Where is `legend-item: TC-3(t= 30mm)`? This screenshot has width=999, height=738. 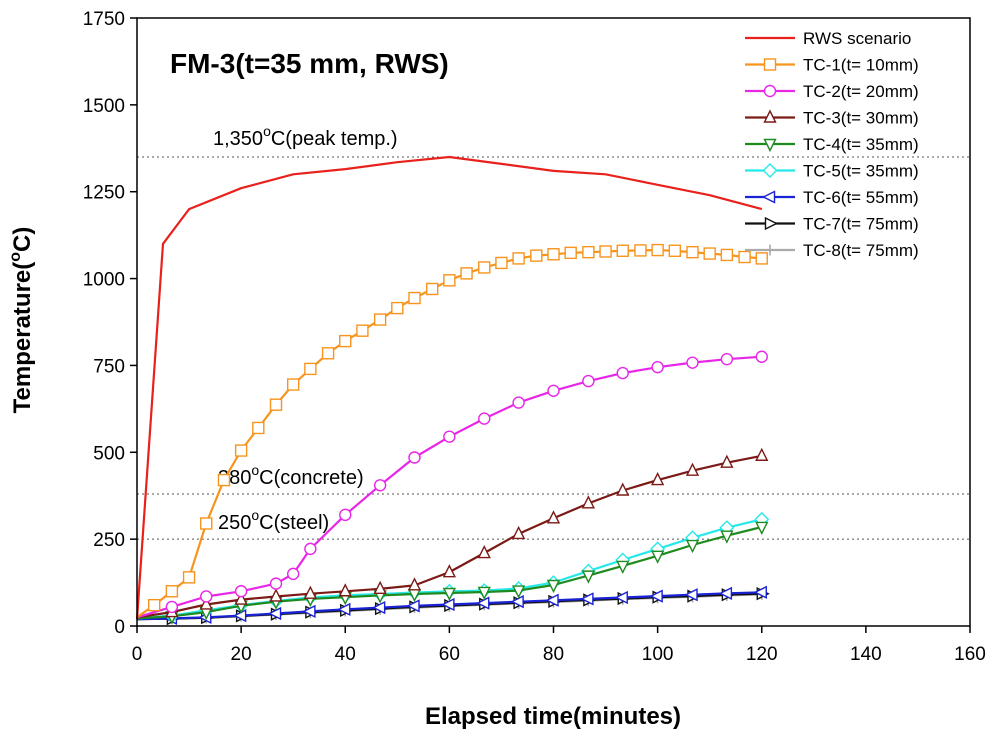 legend-item: TC-3(t= 30mm) is located at coordinates (832, 118).